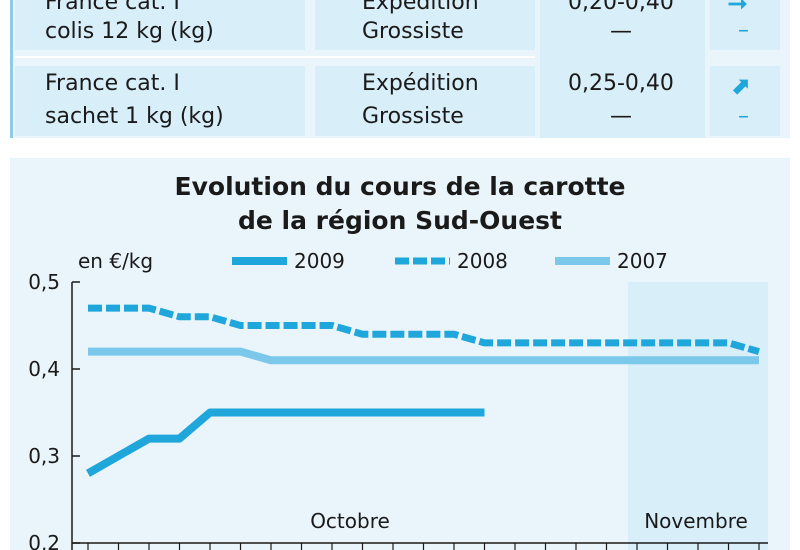 This screenshot has width=800, height=550. Describe the element at coordinates (129, 31) in the screenshot. I see `product-name: colis 12 kg (kg)` at that location.